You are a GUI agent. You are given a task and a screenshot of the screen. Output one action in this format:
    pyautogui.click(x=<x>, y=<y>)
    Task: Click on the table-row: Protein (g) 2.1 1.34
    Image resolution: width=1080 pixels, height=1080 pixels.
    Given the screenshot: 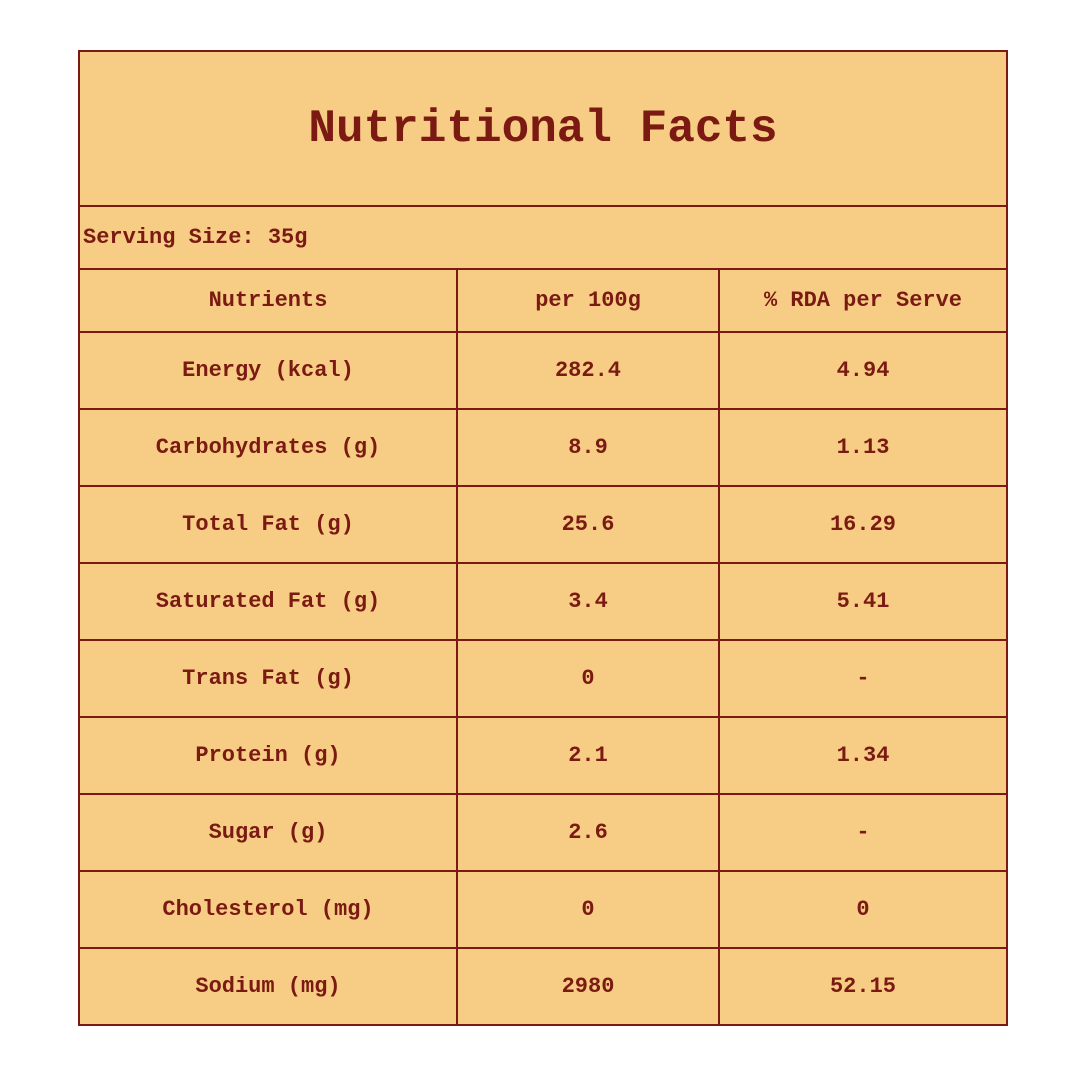 What is the action you would take?
    pyautogui.click(x=543, y=755)
    